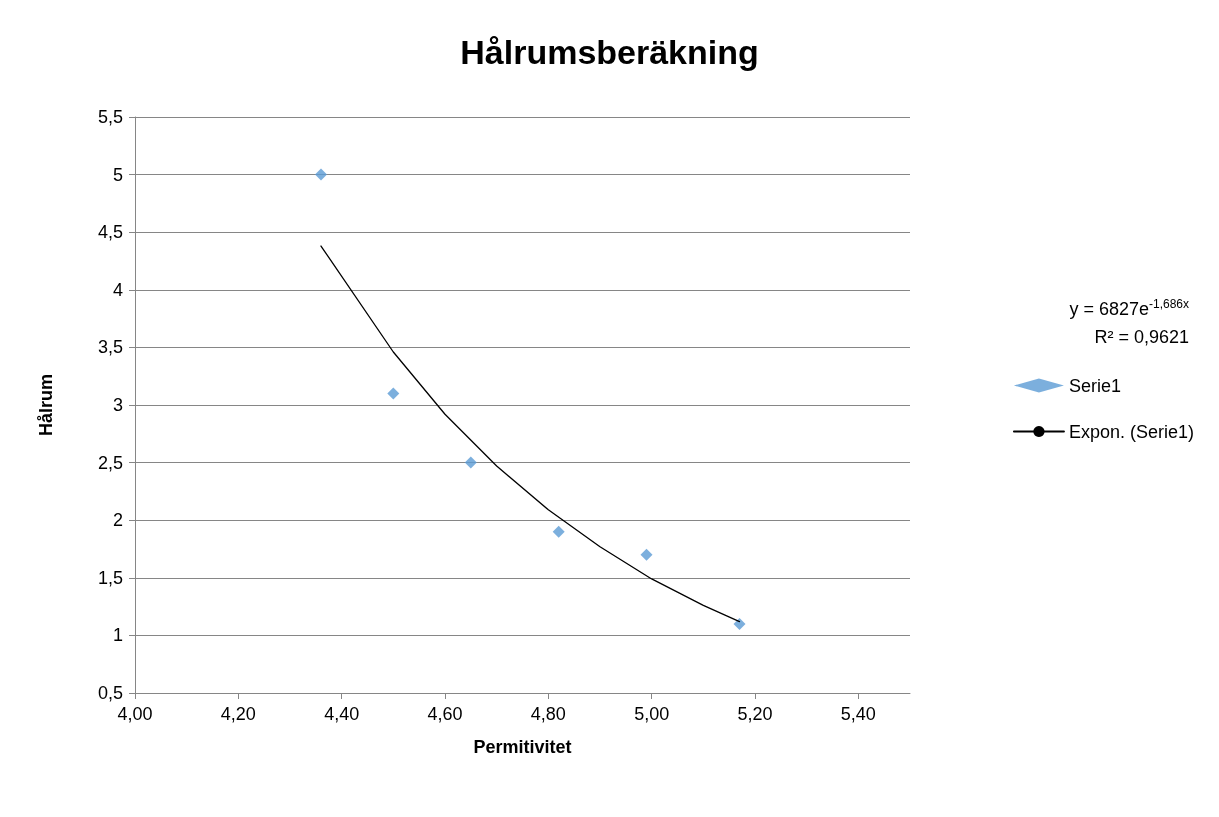  What do you see at coordinates (110, 117) in the screenshot?
I see `y-tick-label: 5,5` at bounding box center [110, 117].